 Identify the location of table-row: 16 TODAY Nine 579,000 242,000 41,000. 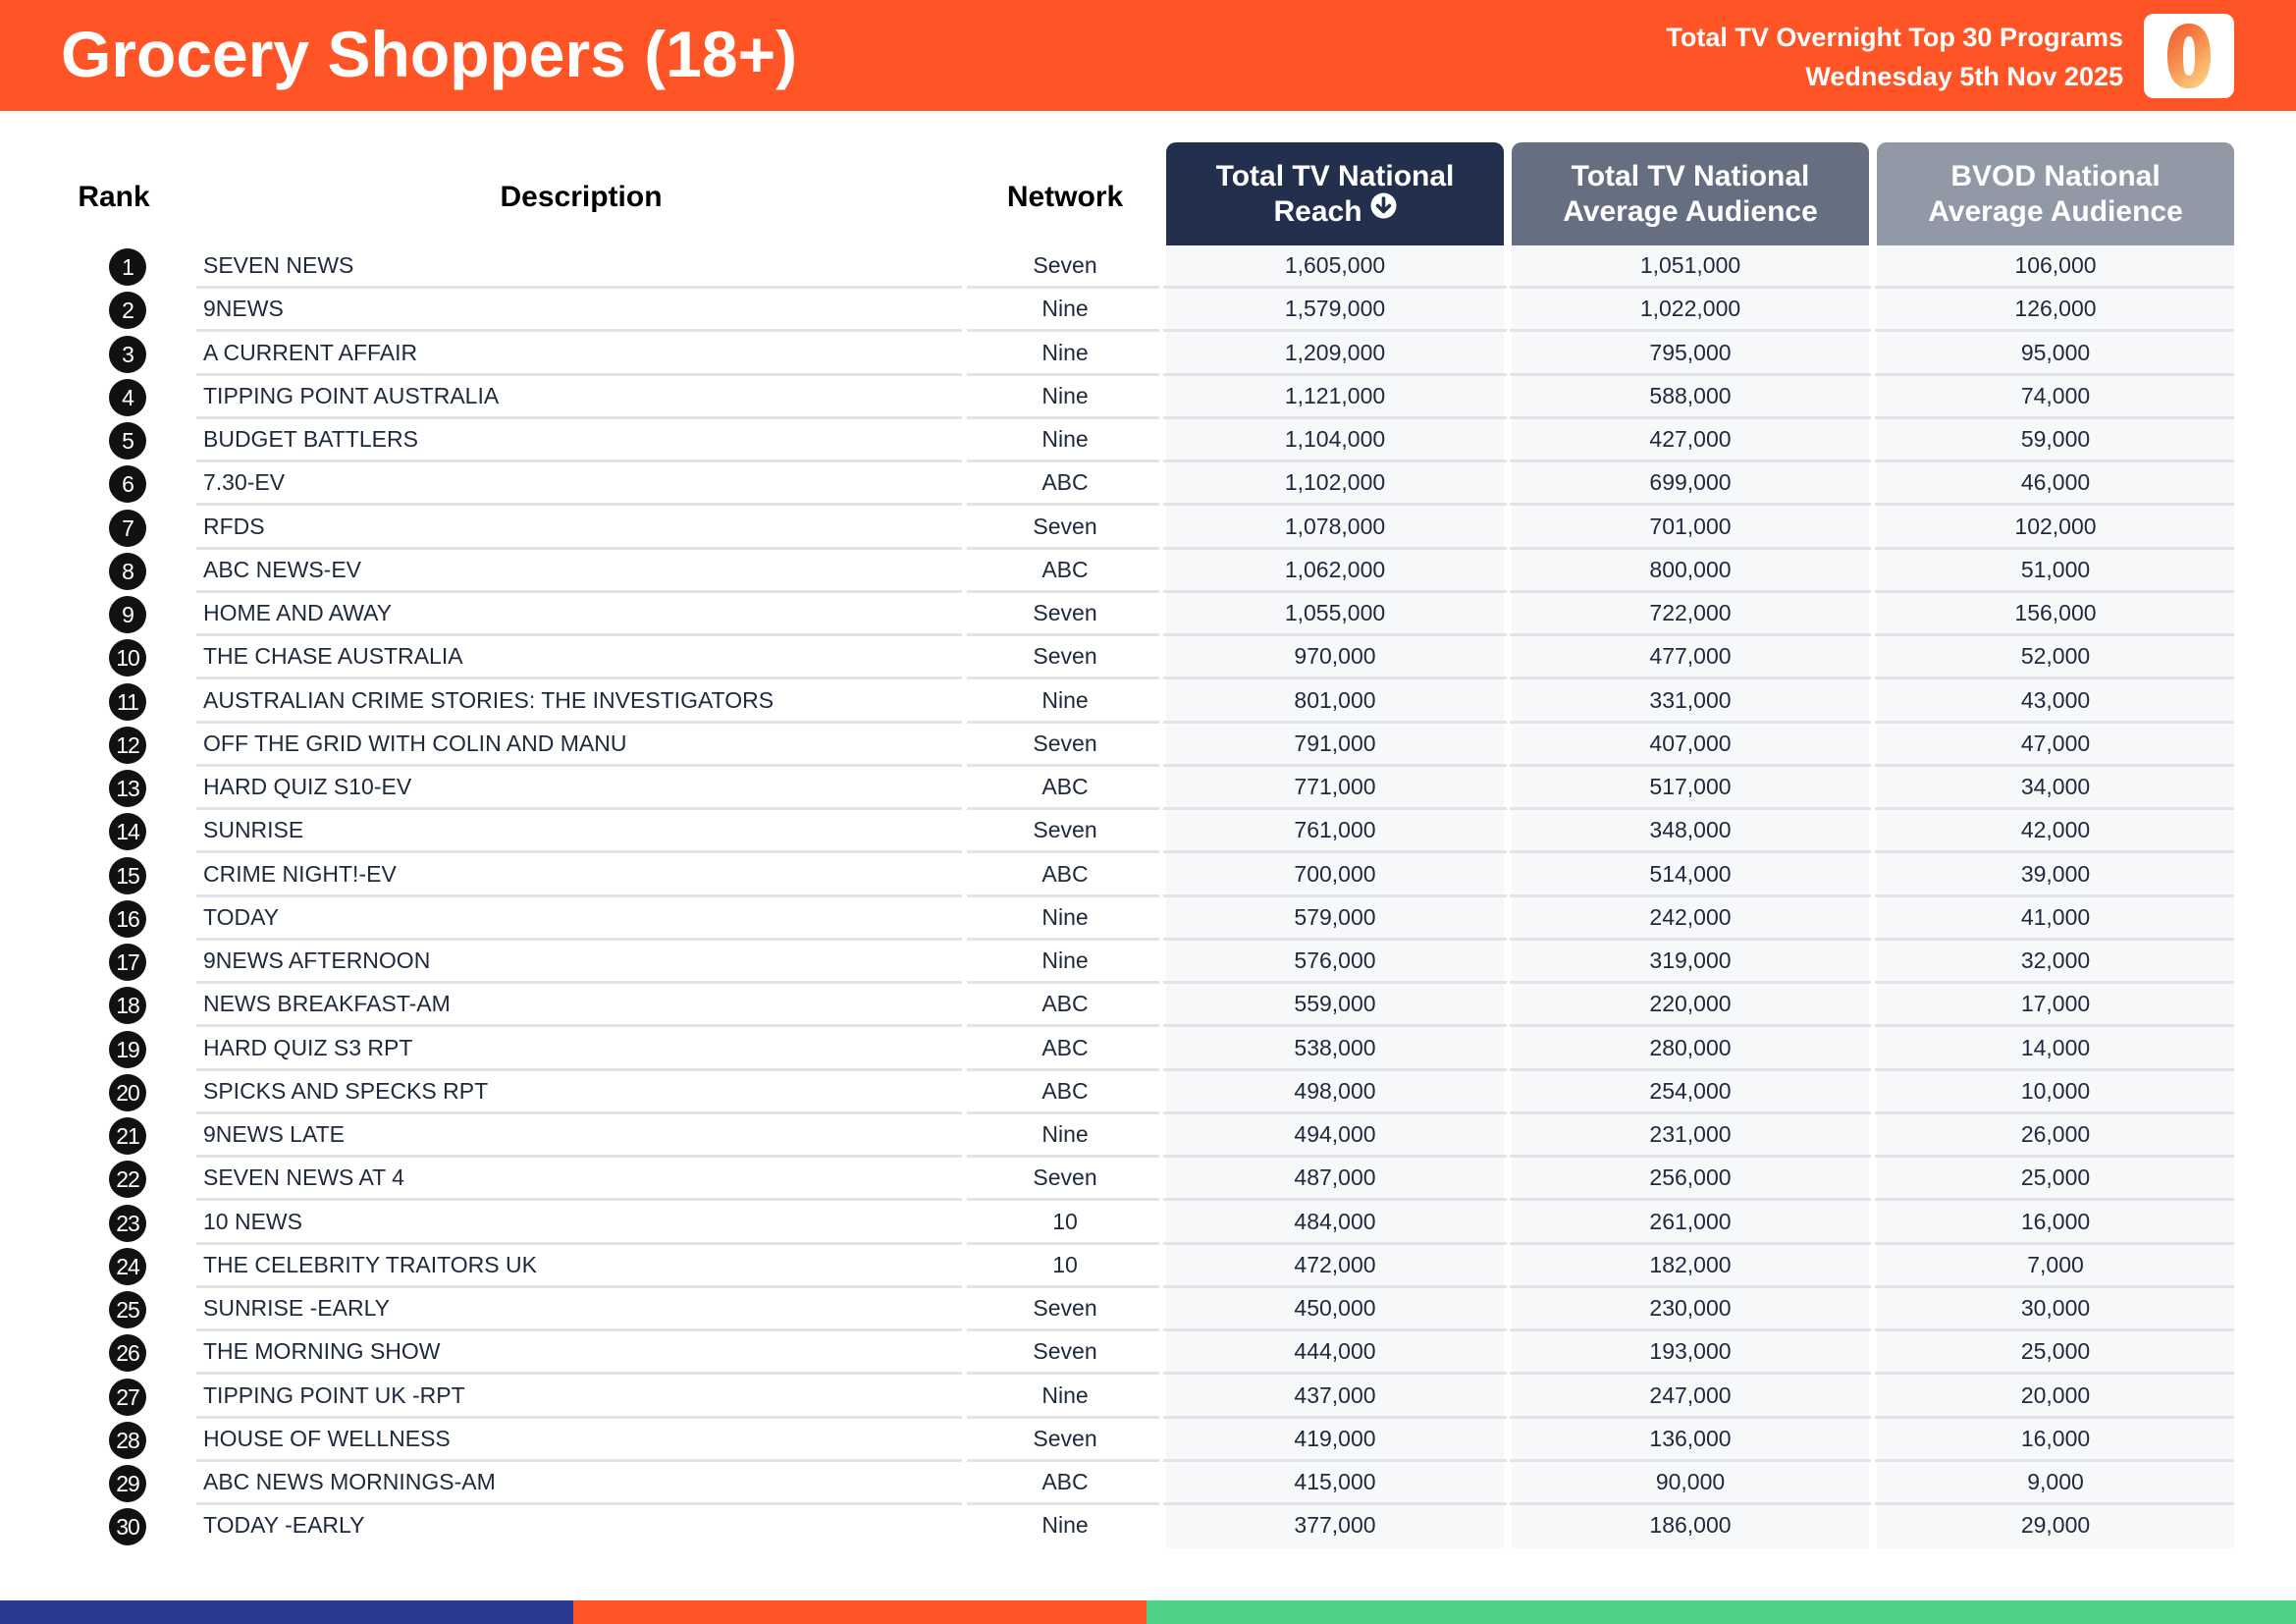
(1148, 919).